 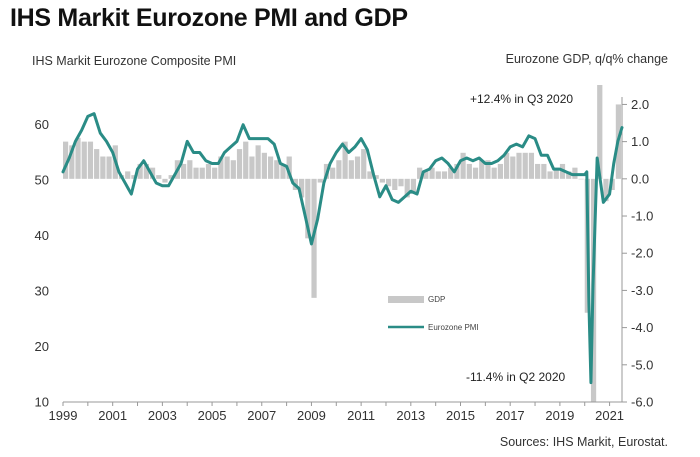 What do you see at coordinates (410, 415) in the screenshot?
I see `x-tick-label: 2013` at bounding box center [410, 415].